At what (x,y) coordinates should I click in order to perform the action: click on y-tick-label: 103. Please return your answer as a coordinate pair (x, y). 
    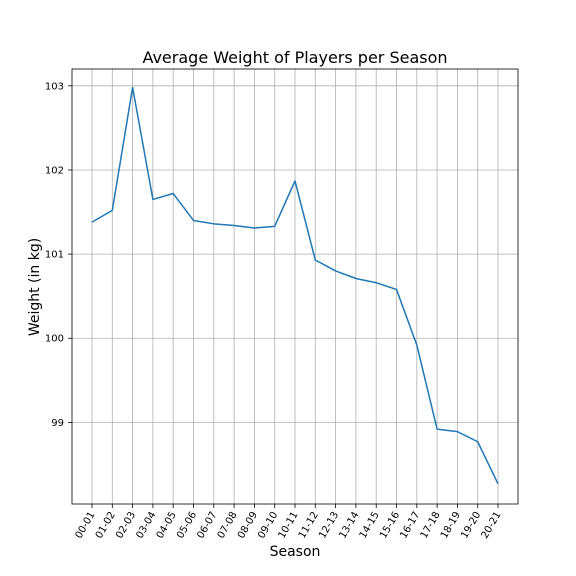
    Looking at the image, I should click on (54, 86).